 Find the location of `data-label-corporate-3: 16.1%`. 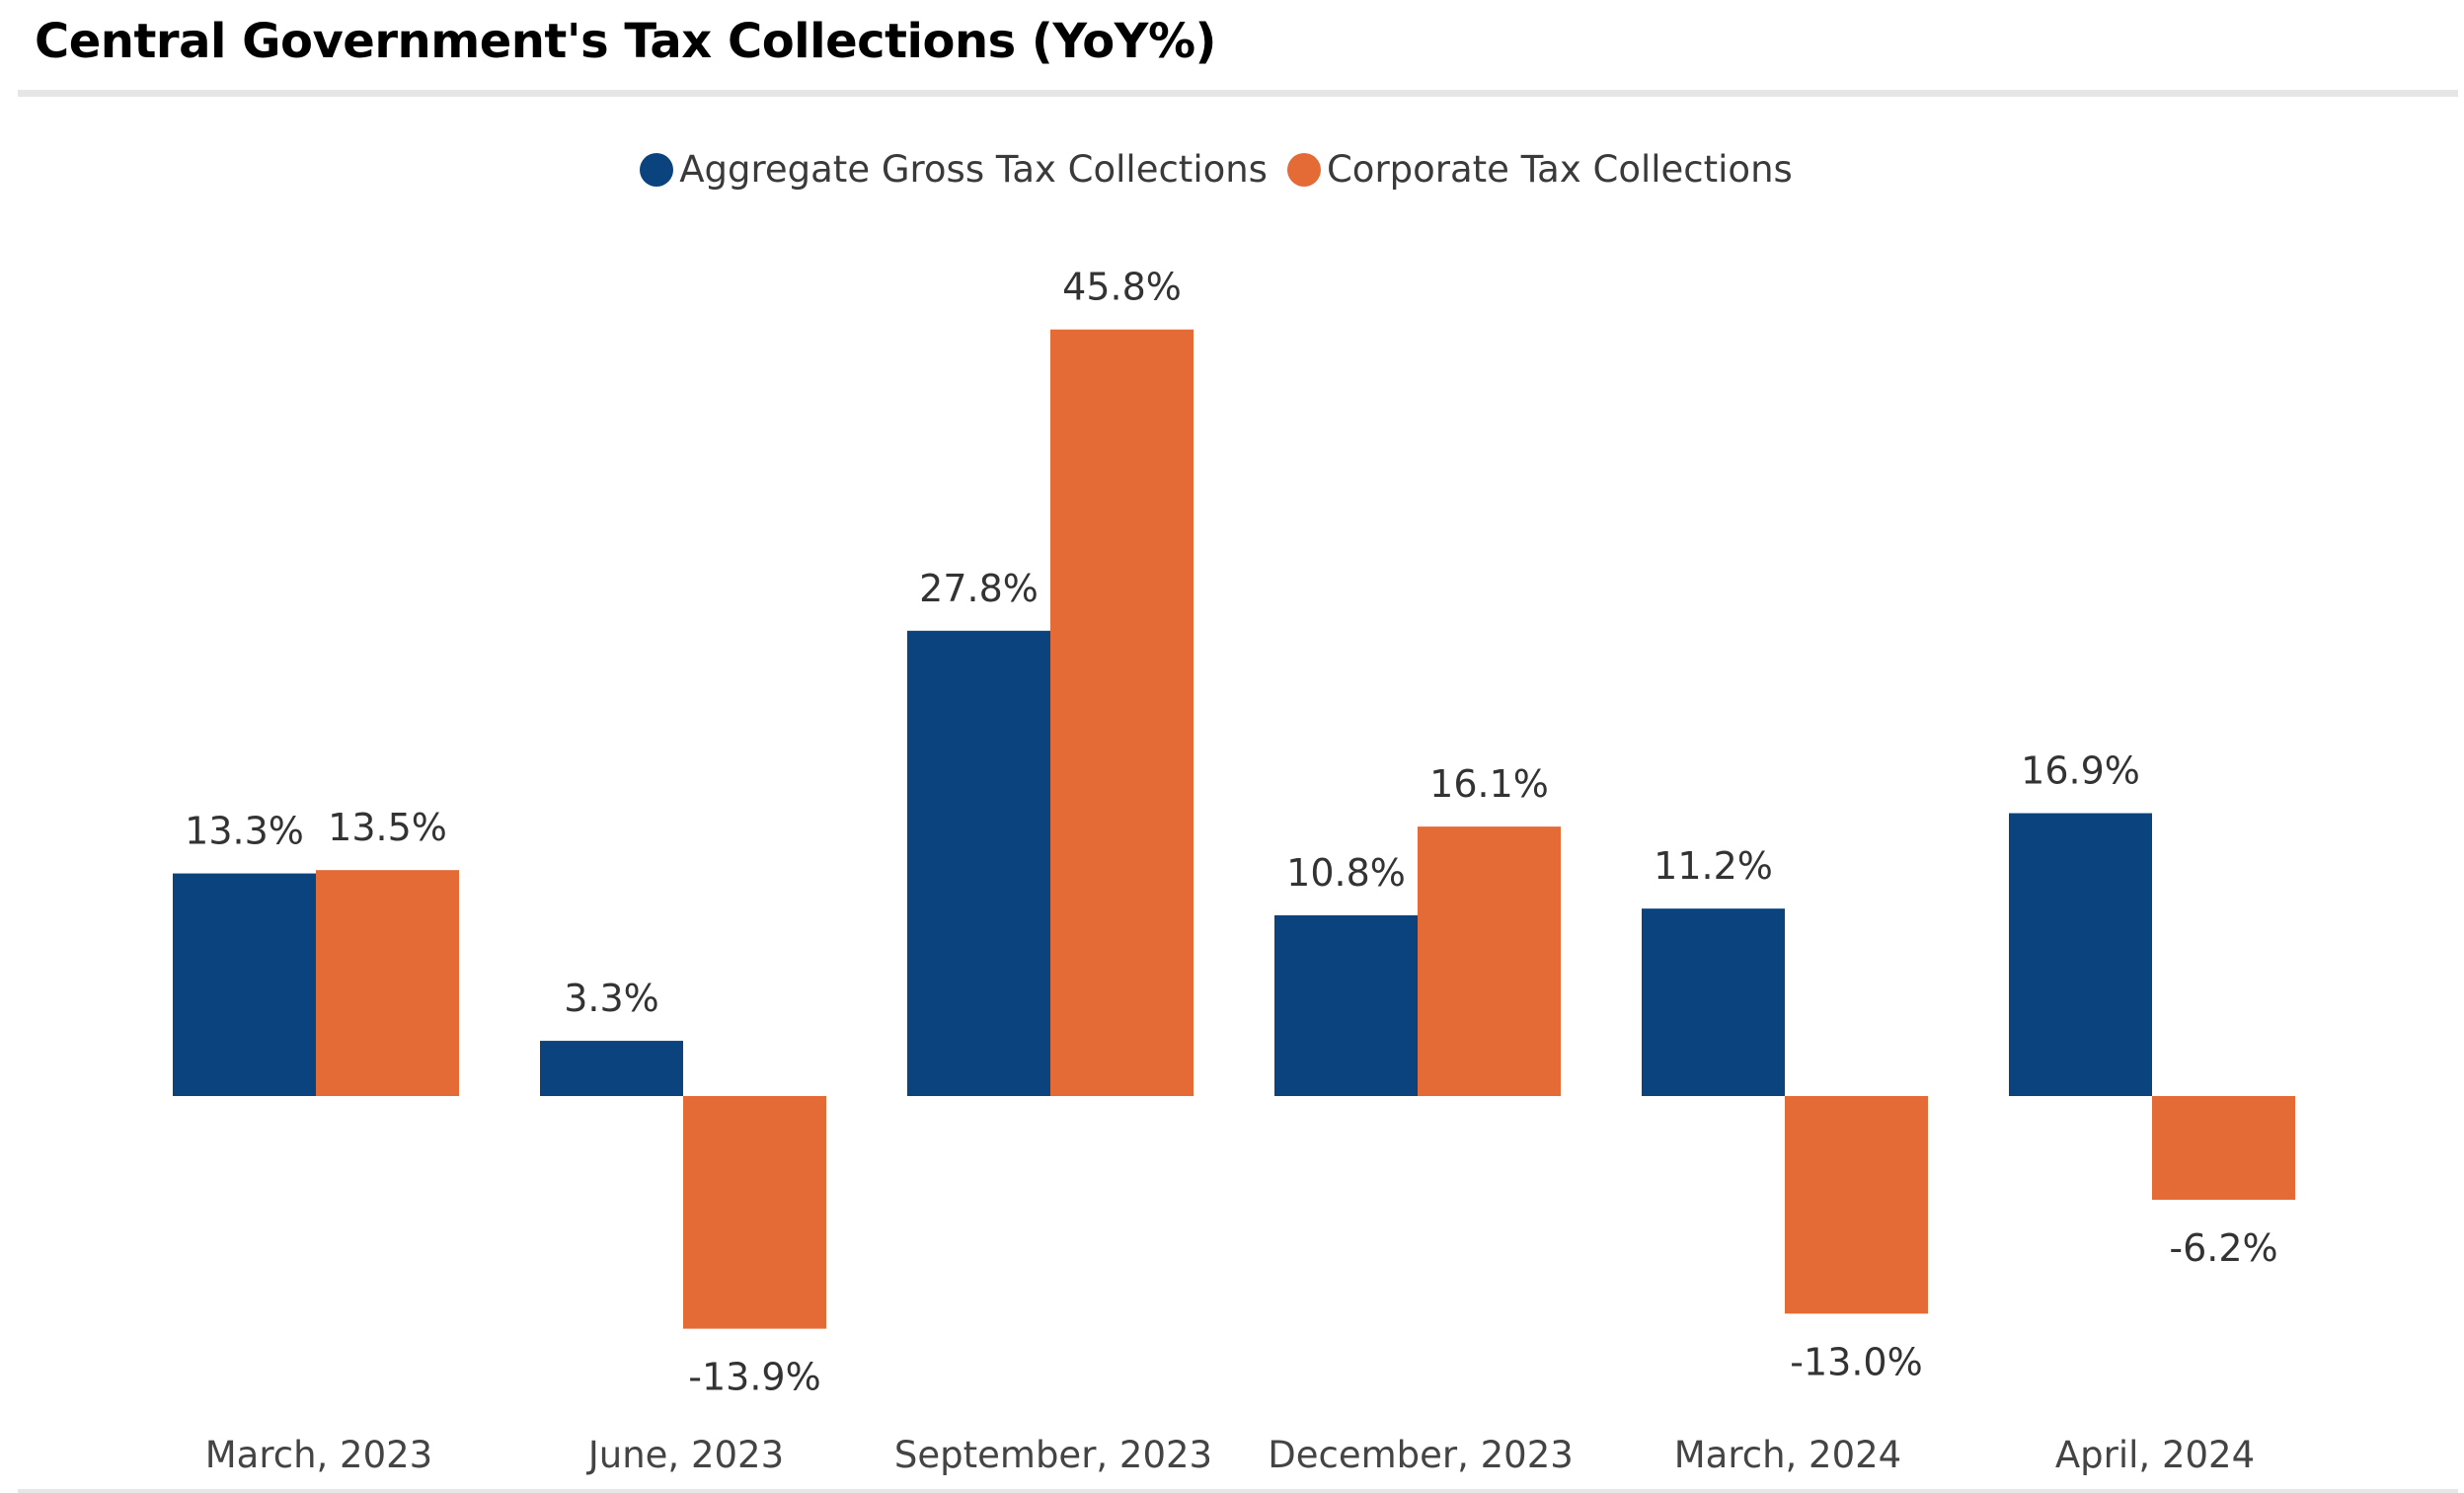

data-label-corporate-3: 16.1% is located at coordinates (1489, 784).